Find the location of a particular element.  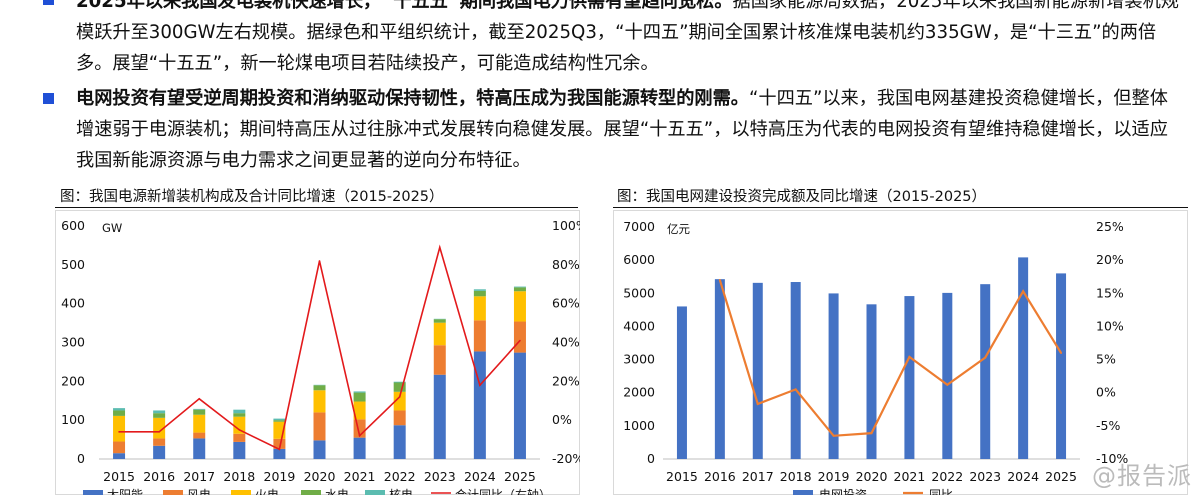

title-divider is located at coordinates (316, 207).